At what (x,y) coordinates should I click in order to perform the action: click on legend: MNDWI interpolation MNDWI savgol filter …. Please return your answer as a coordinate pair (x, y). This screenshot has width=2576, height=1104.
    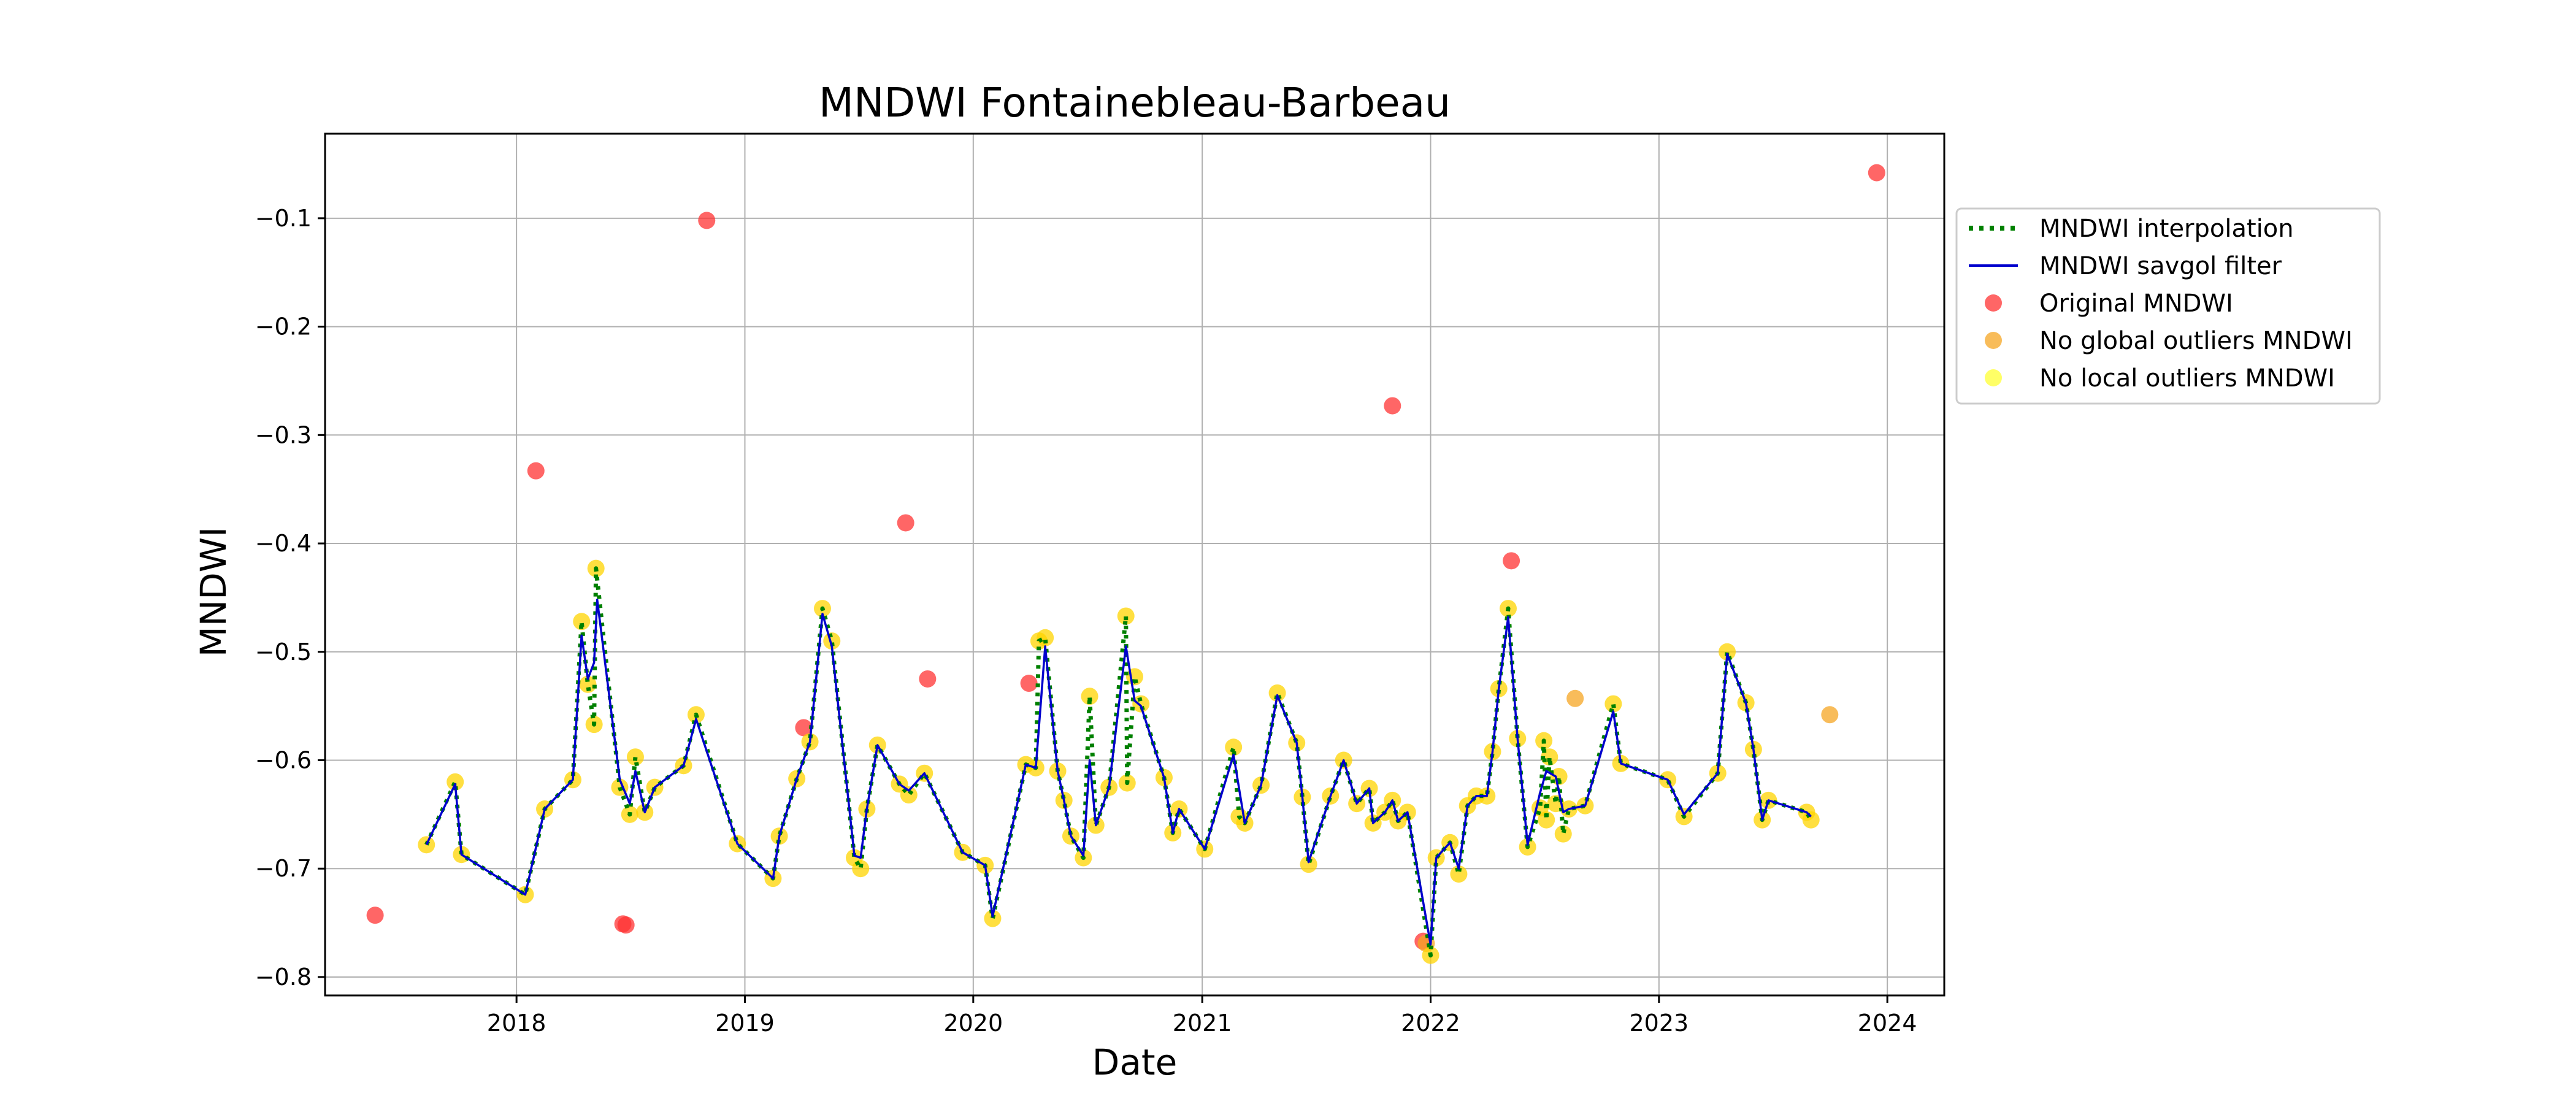
    Looking at the image, I should click on (2168, 306).